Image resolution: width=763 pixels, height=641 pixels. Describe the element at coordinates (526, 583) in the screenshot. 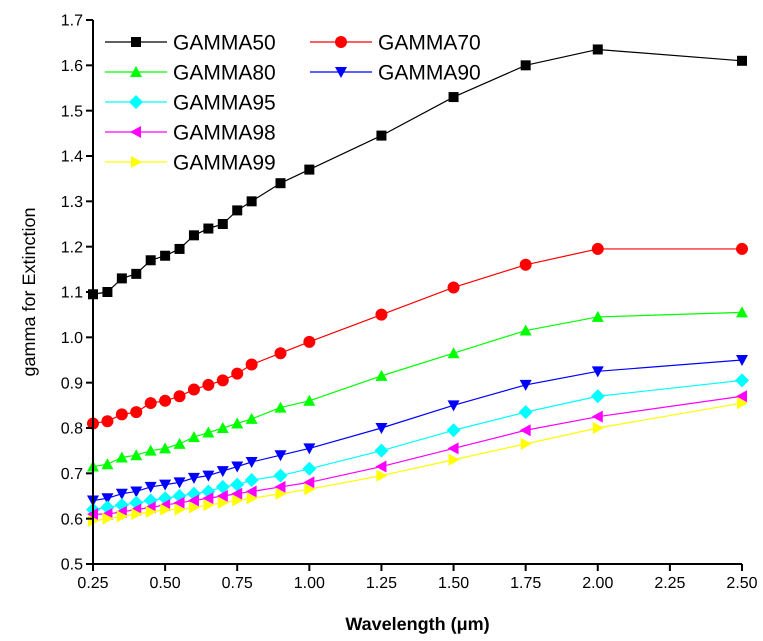

I see `x-tick-label: 1.75` at that location.